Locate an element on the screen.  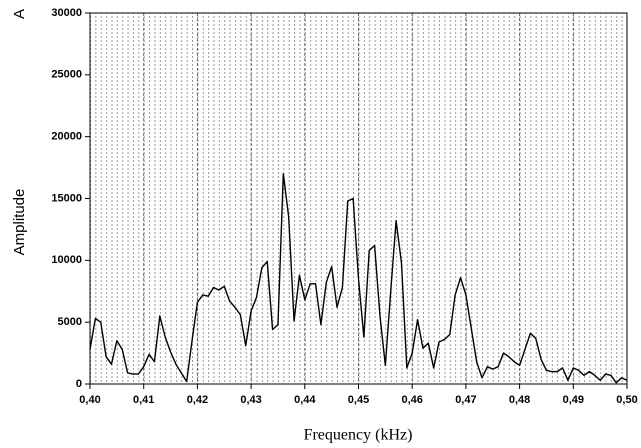
y-tick-label: 25000 is located at coordinates (66, 75).